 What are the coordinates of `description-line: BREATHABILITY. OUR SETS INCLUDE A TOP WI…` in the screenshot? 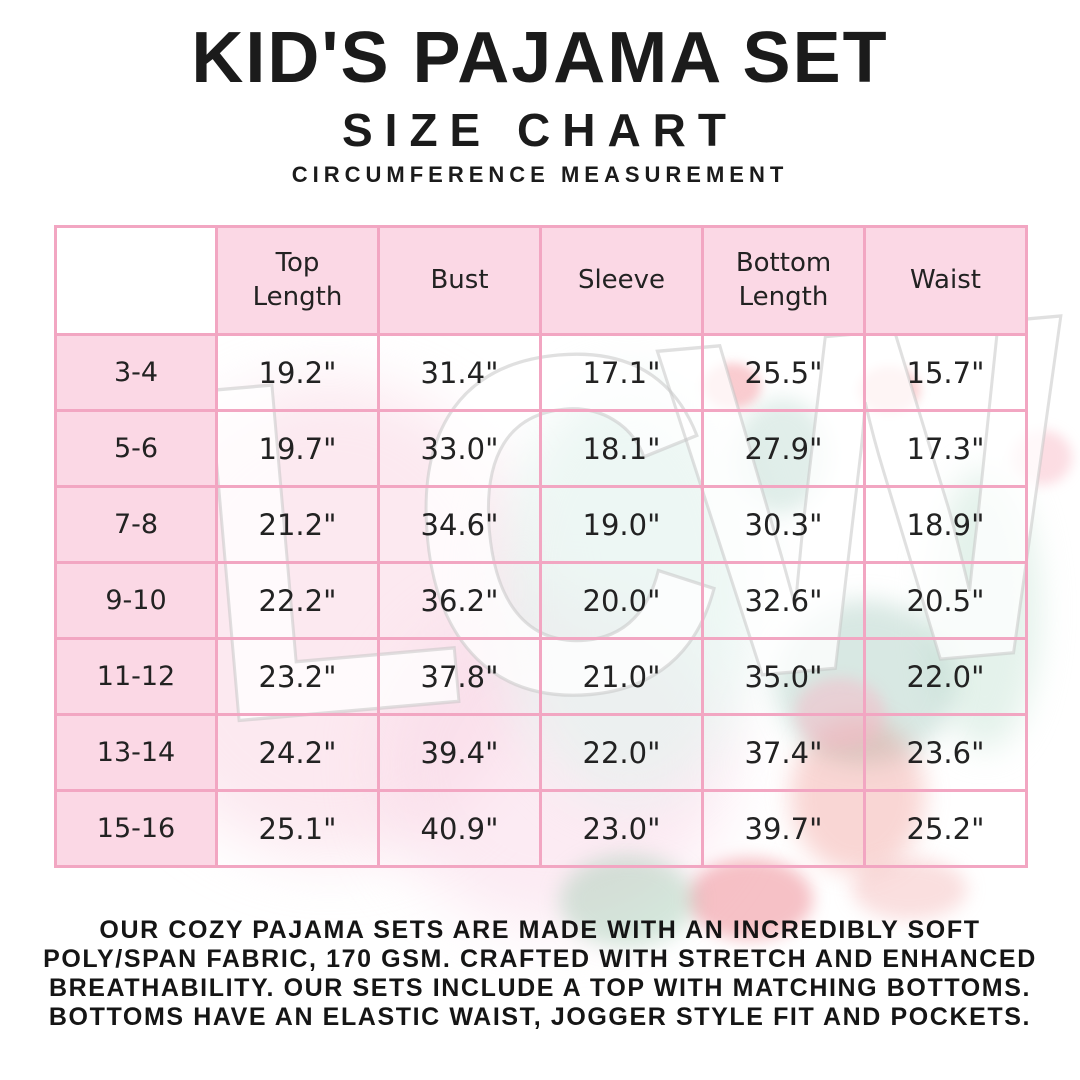 It's located at (540, 988).